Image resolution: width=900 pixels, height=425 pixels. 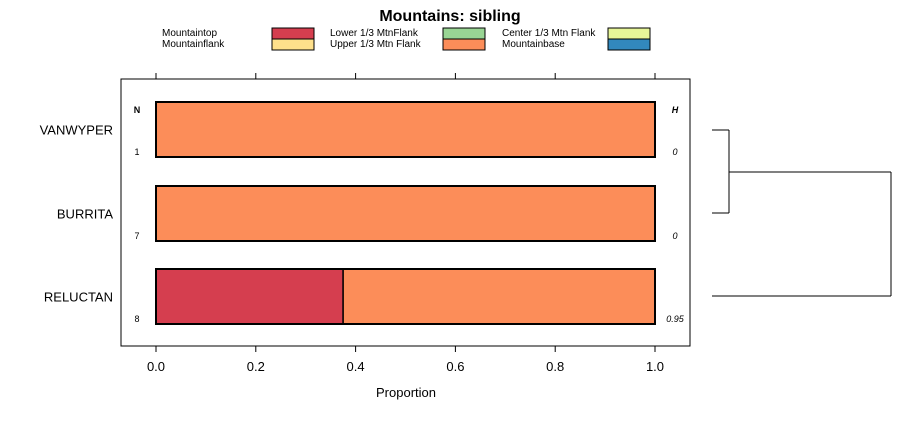 I want to click on legend-label-mountainbase: Mountainbase, so click(x=533, y=44).